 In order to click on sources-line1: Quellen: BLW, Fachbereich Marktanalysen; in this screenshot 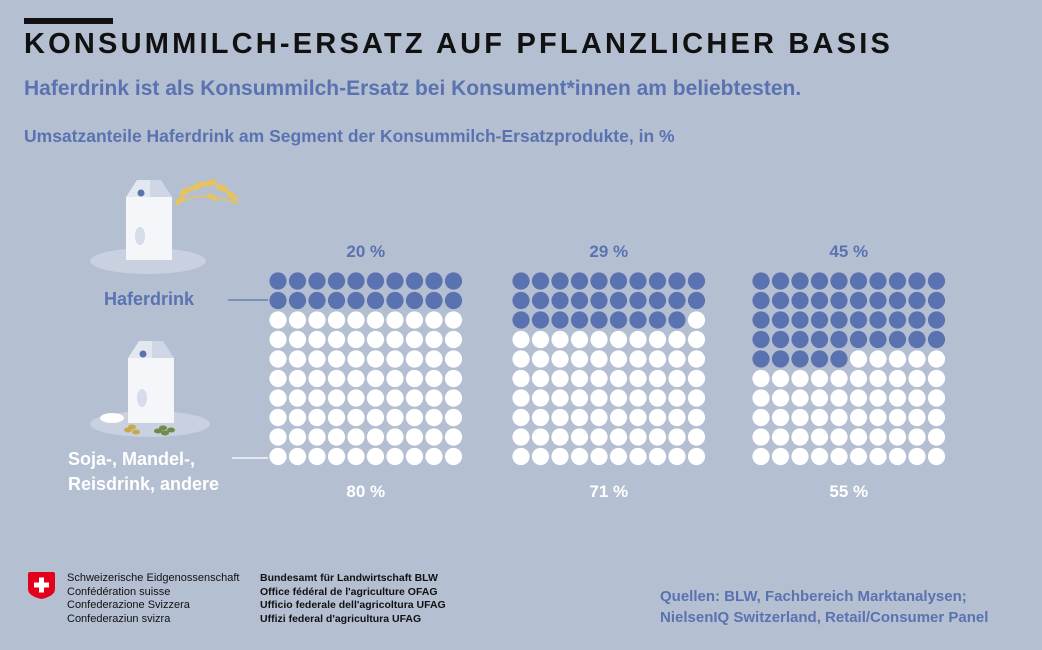, I will do `click(813, 596)`.